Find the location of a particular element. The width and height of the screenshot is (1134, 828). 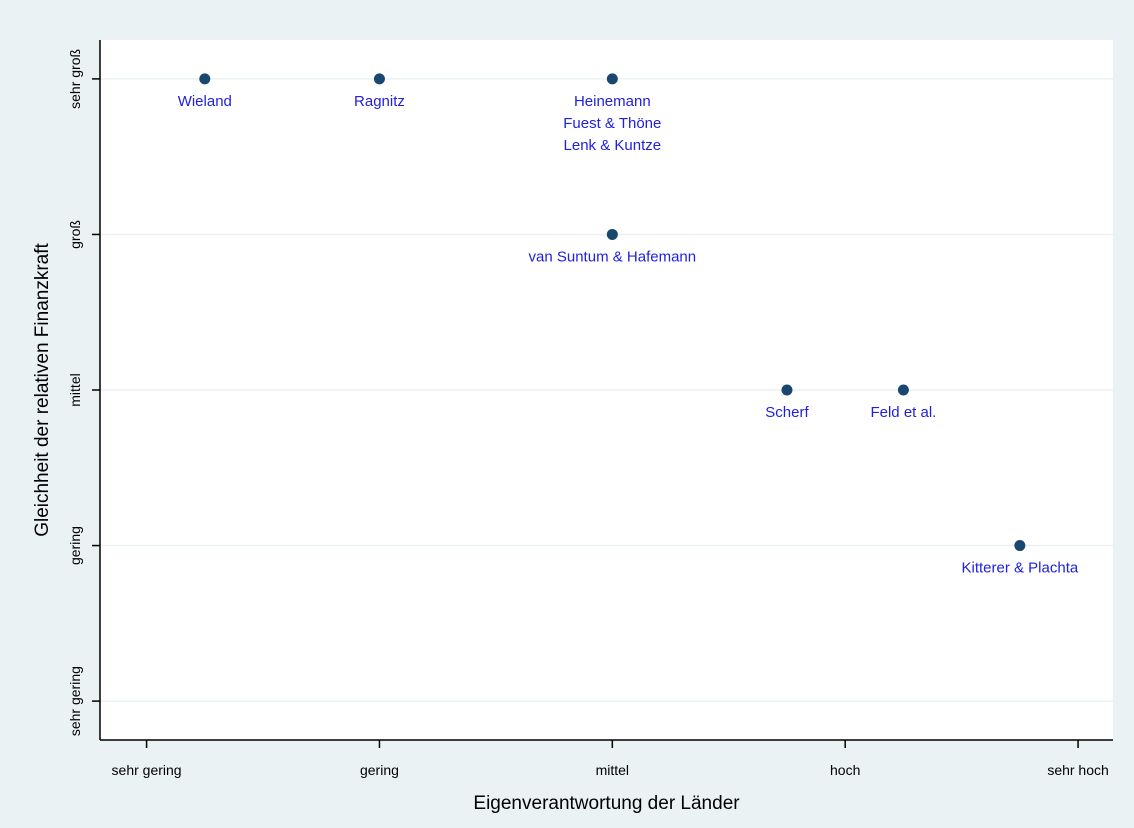

point-label: van Suntum & Hafemann is located at coordinates (613, 256).